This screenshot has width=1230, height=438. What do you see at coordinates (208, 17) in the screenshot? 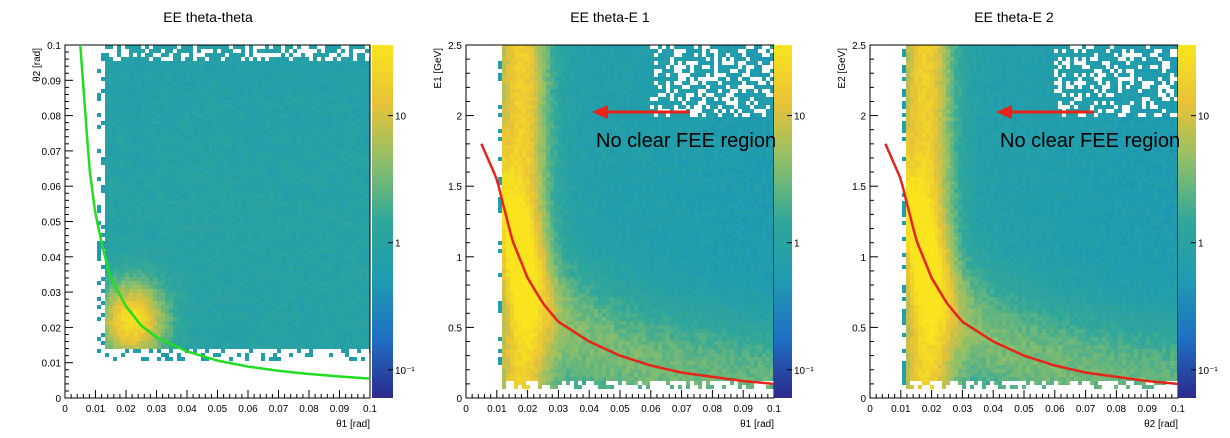
I see `panel-title: EE theta-theta` at bounding box center [208, 17].